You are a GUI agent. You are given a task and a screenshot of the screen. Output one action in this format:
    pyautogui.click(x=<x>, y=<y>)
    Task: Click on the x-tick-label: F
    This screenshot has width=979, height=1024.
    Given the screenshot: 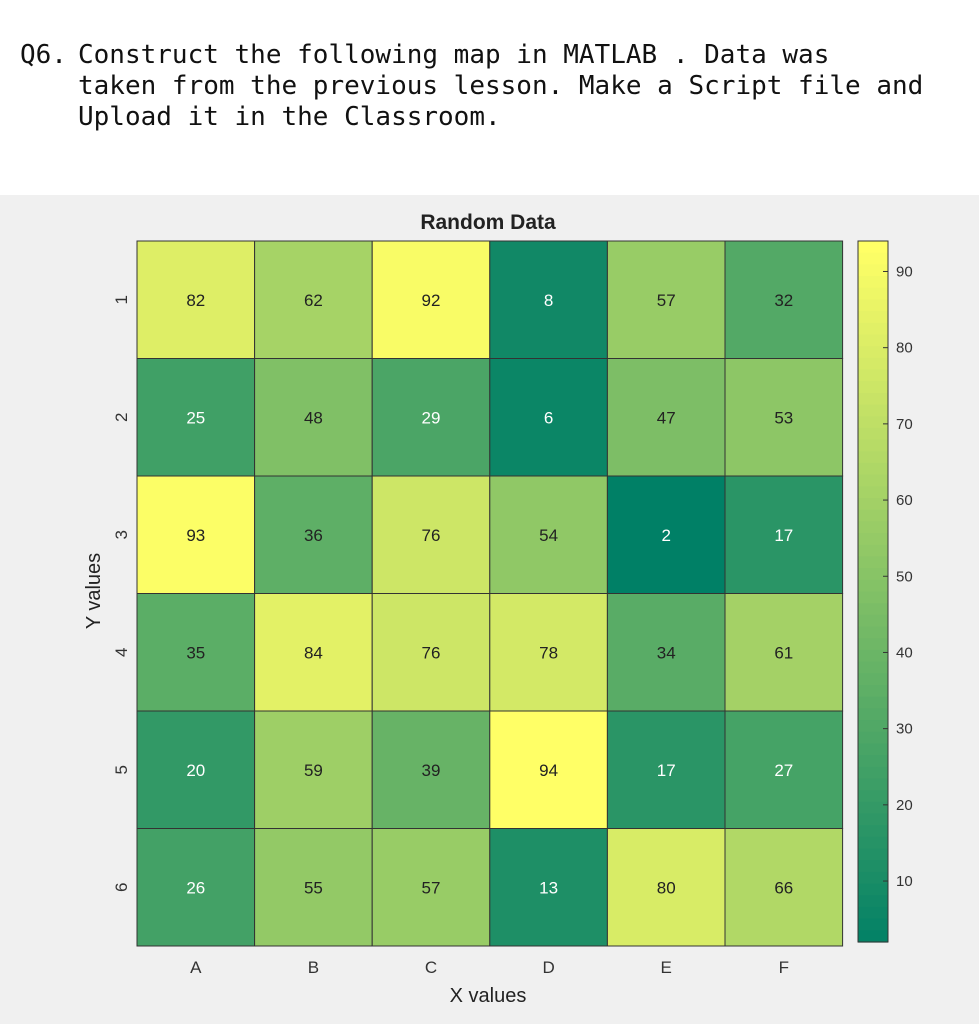 What is the action you would take?
    pyautogui.click(x=784, y=967)
    